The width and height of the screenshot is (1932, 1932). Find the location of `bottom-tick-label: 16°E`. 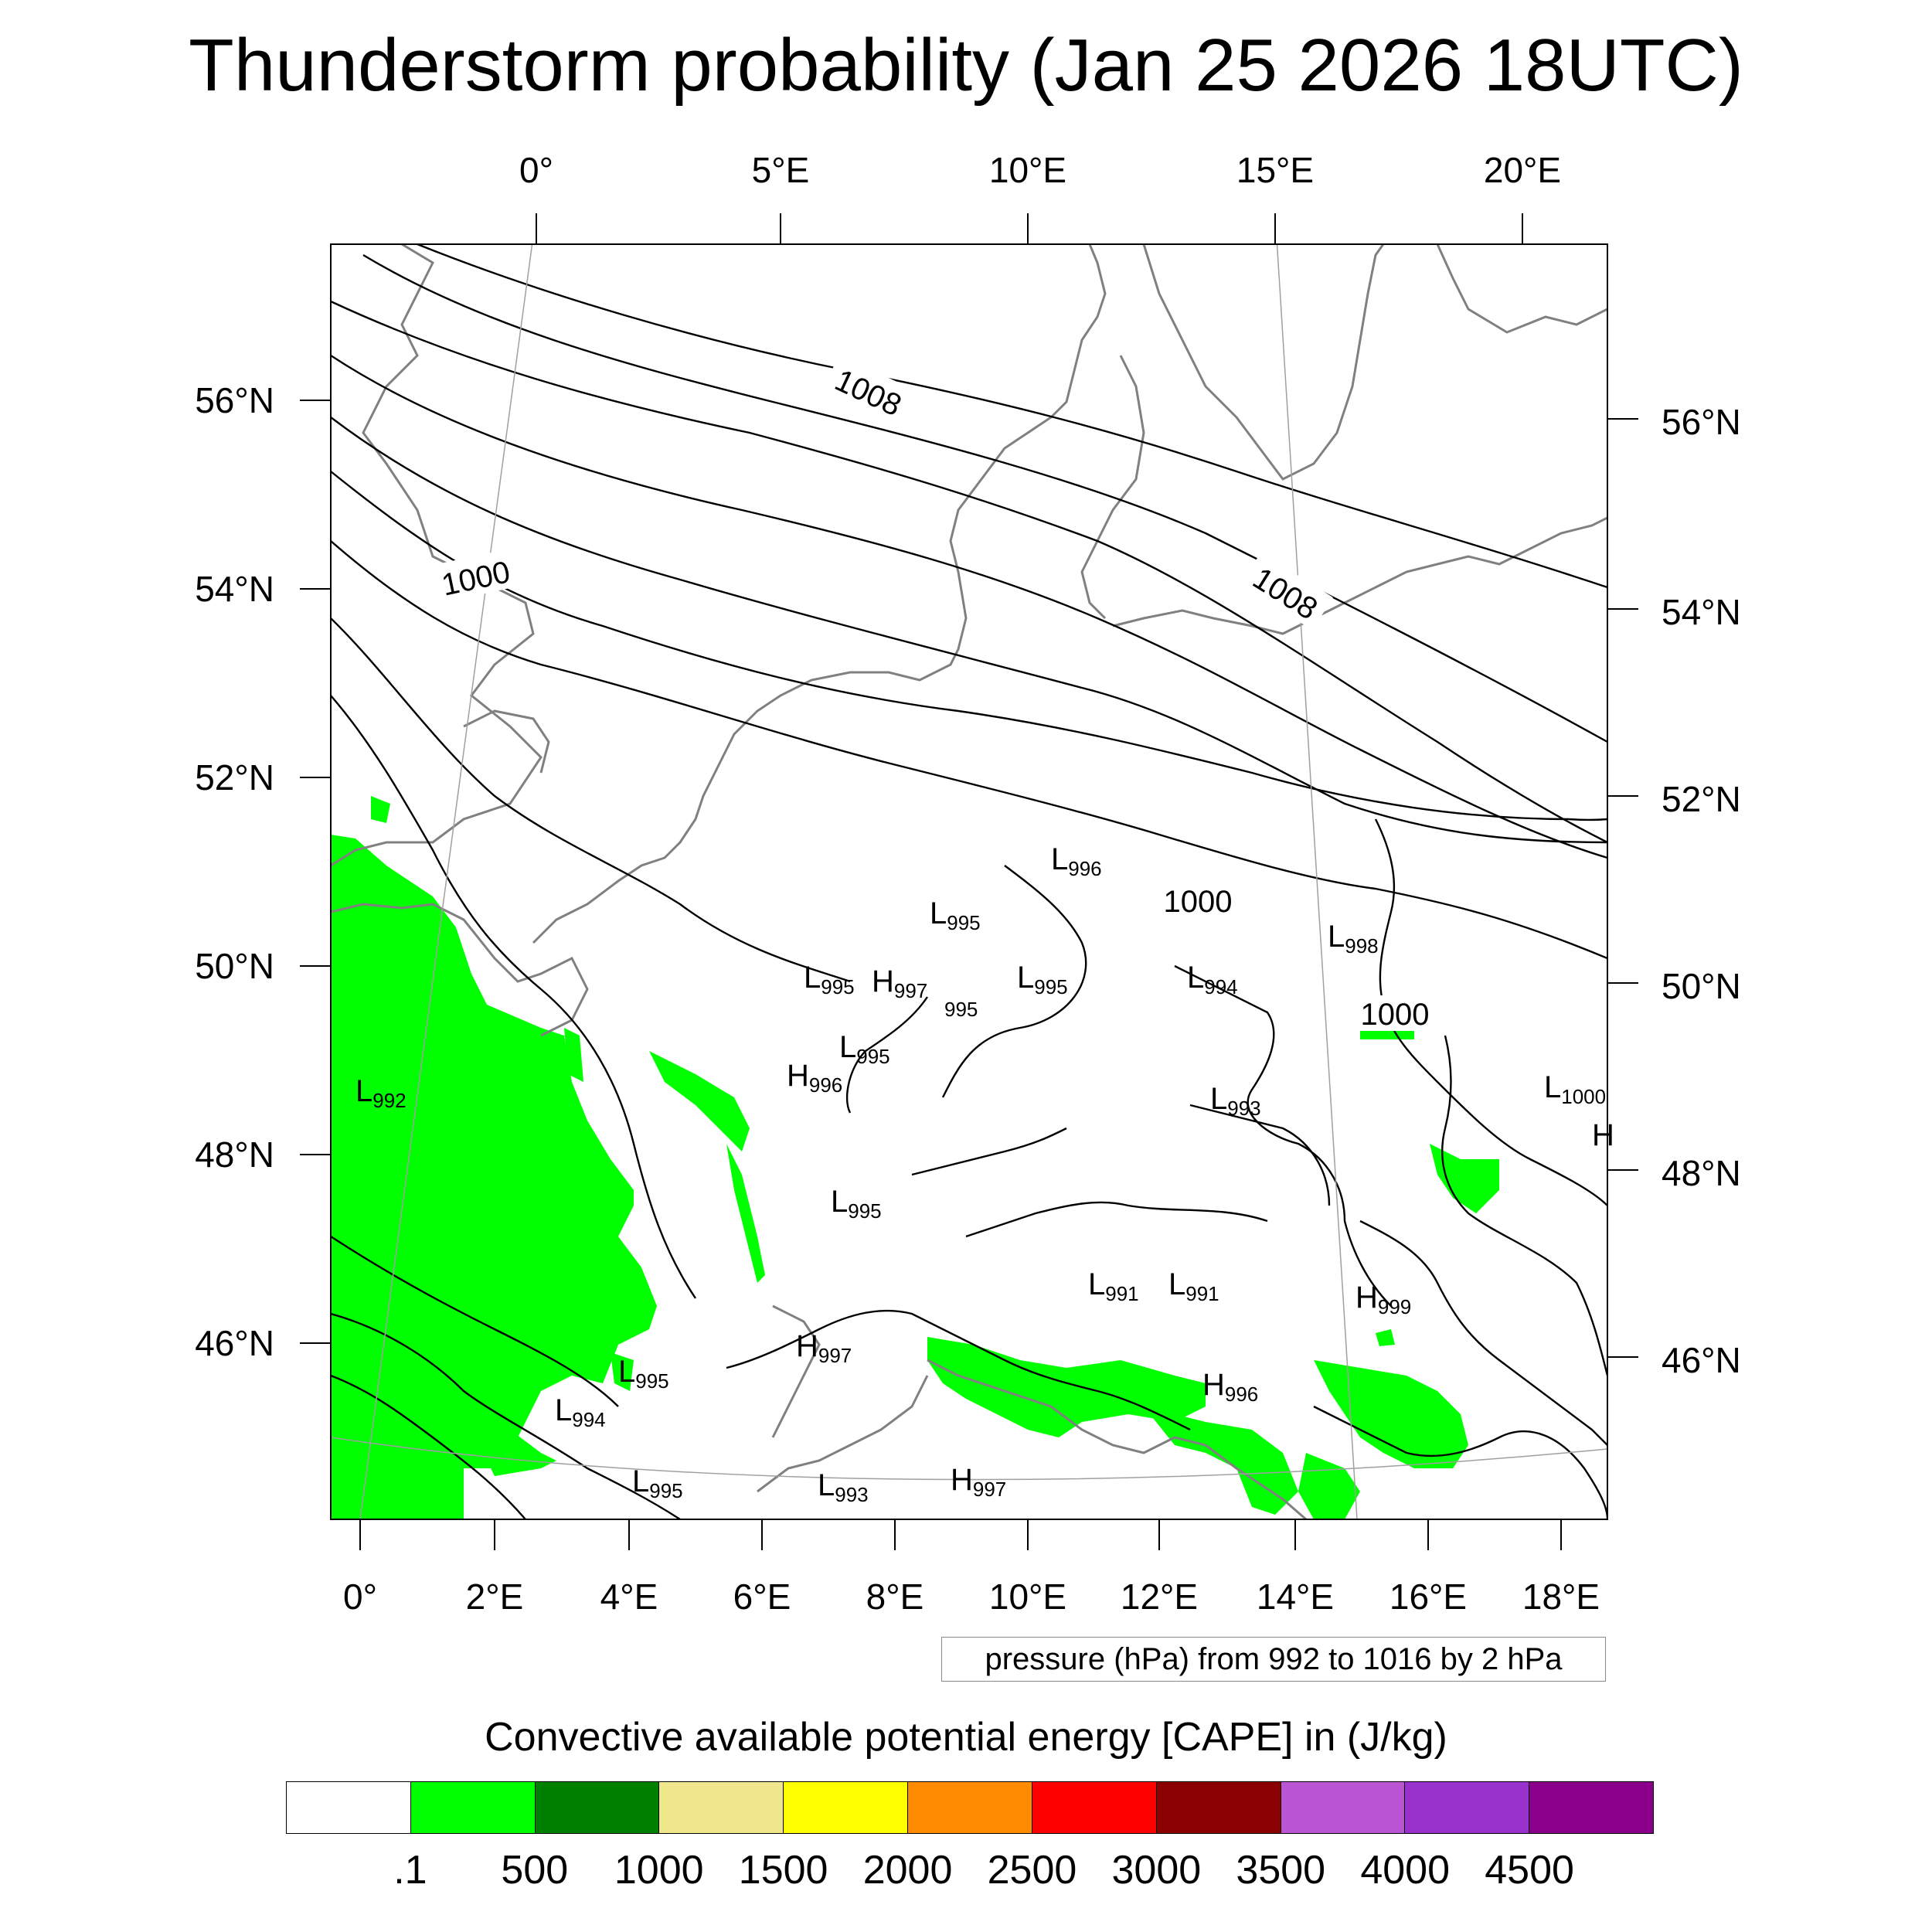

bottom-tick-label: 16°E is located at coordinates (1428, 1597).